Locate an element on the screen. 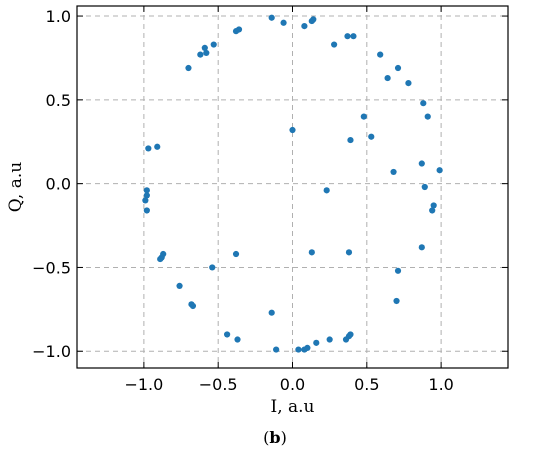 The image size is (550, 461). y-tick-label: 0.5 is located at coordinates (58, 100).